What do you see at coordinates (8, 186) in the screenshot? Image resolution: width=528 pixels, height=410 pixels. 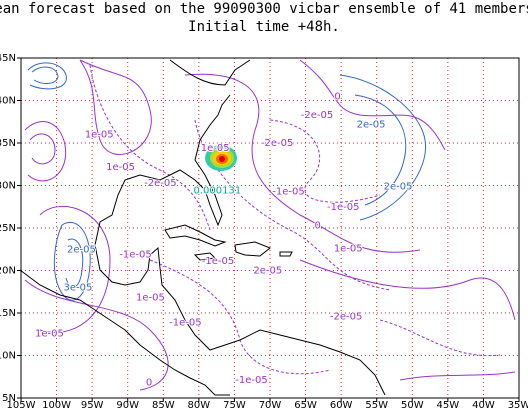 I see `y-tick-label: 30N` at bounding box center [8, 186].